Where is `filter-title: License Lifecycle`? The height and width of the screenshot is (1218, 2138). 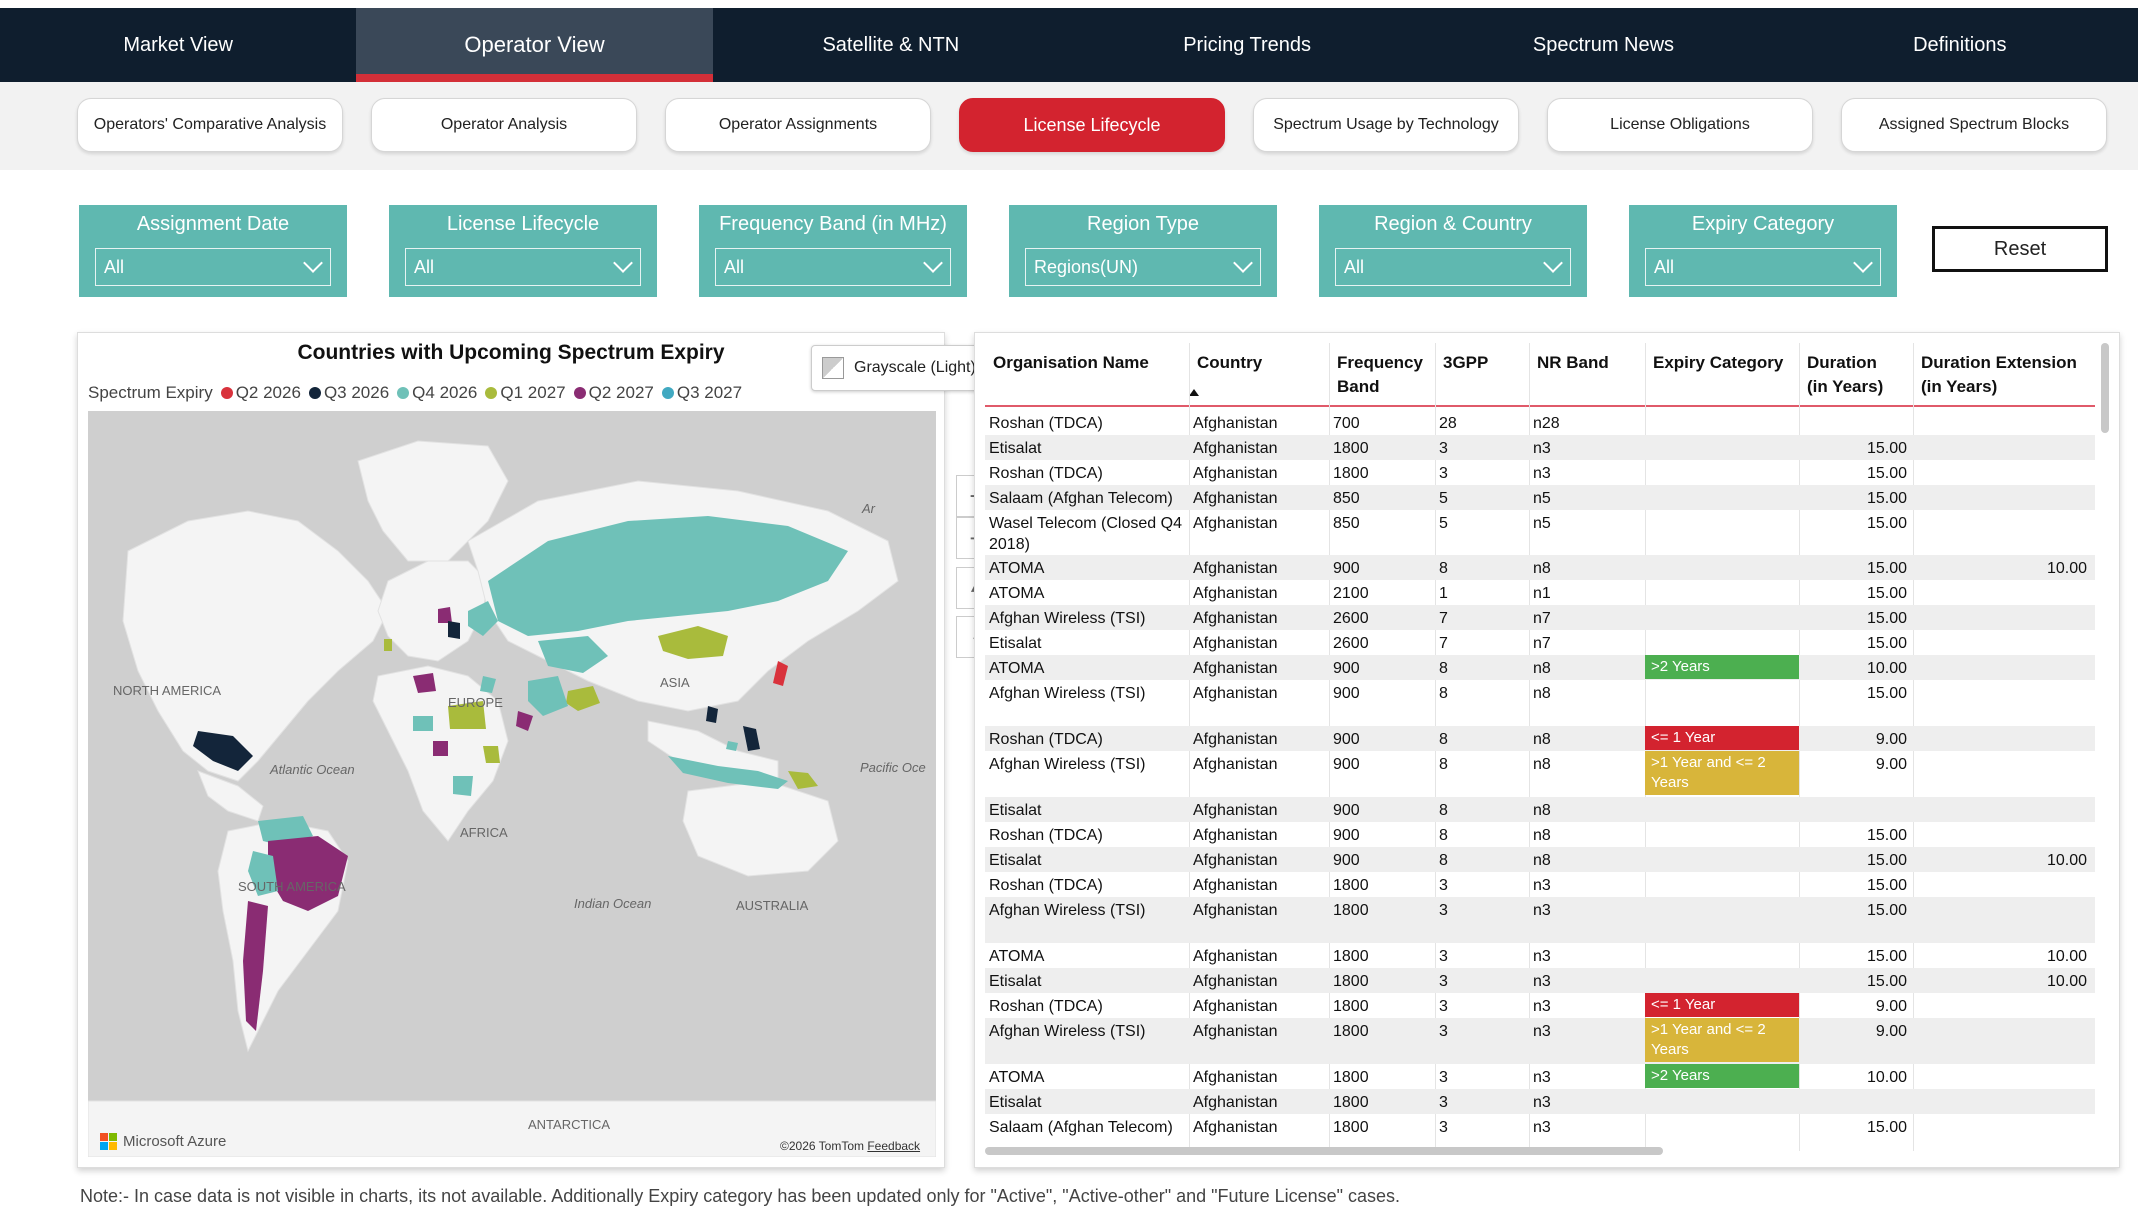
filter-title: License Lifecycle is located at coordinates (523, 224).